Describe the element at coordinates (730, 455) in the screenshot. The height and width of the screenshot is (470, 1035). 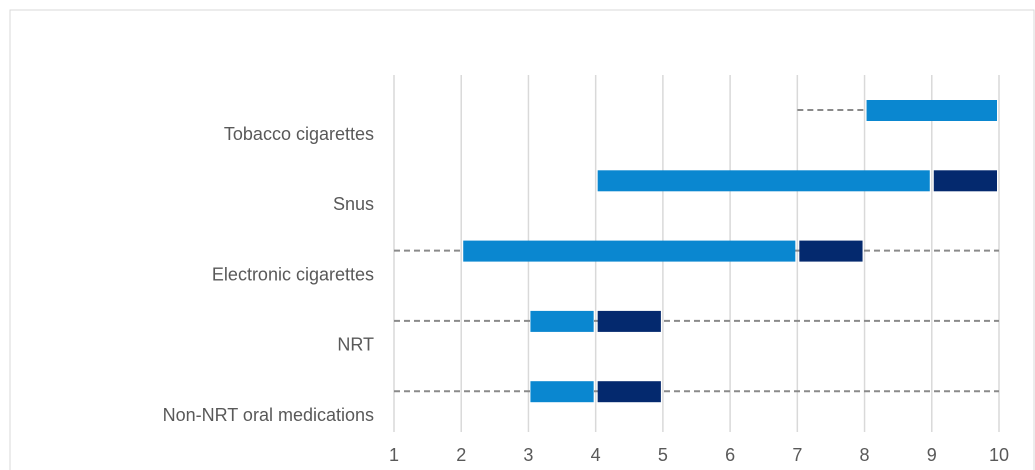
I see `x-tick-label: 6` at that location.